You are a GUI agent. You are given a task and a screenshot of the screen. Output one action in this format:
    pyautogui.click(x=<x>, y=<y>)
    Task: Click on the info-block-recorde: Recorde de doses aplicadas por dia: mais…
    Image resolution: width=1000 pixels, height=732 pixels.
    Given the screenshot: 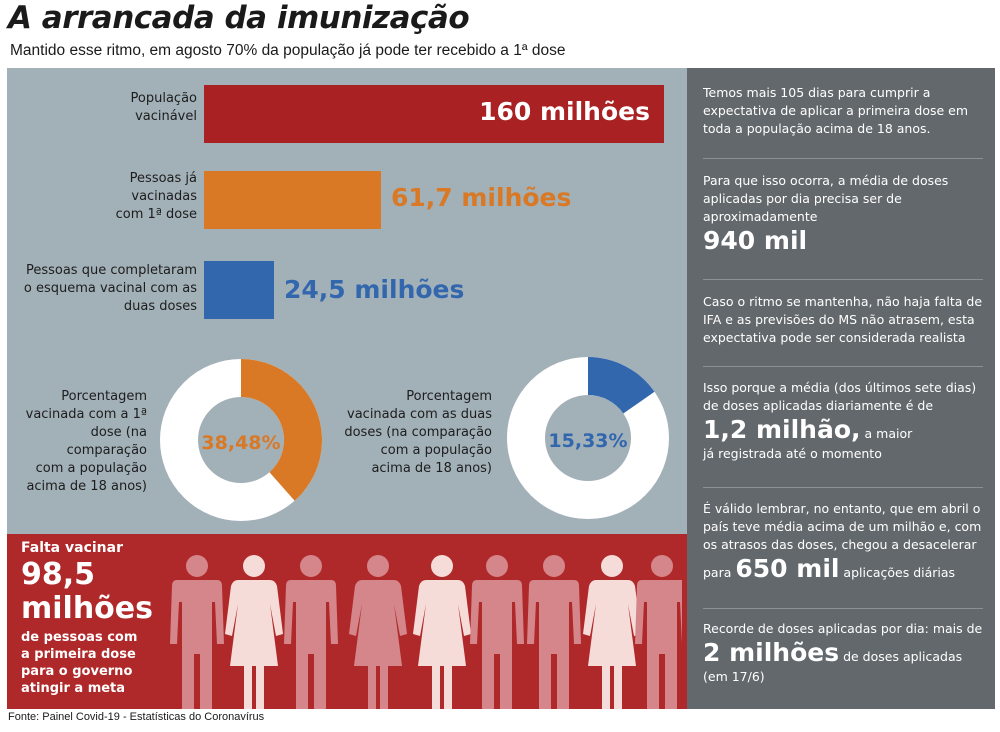 What is the action you would take?
    pyautogui.click(x=844, y=653)
    